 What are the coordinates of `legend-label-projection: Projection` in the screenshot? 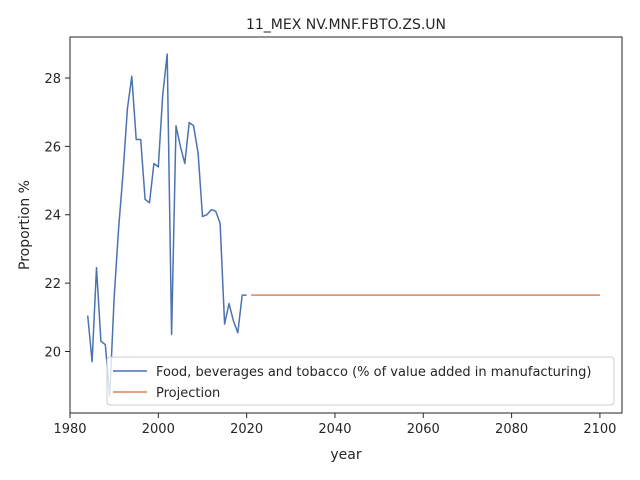 It's located at (188, 393).